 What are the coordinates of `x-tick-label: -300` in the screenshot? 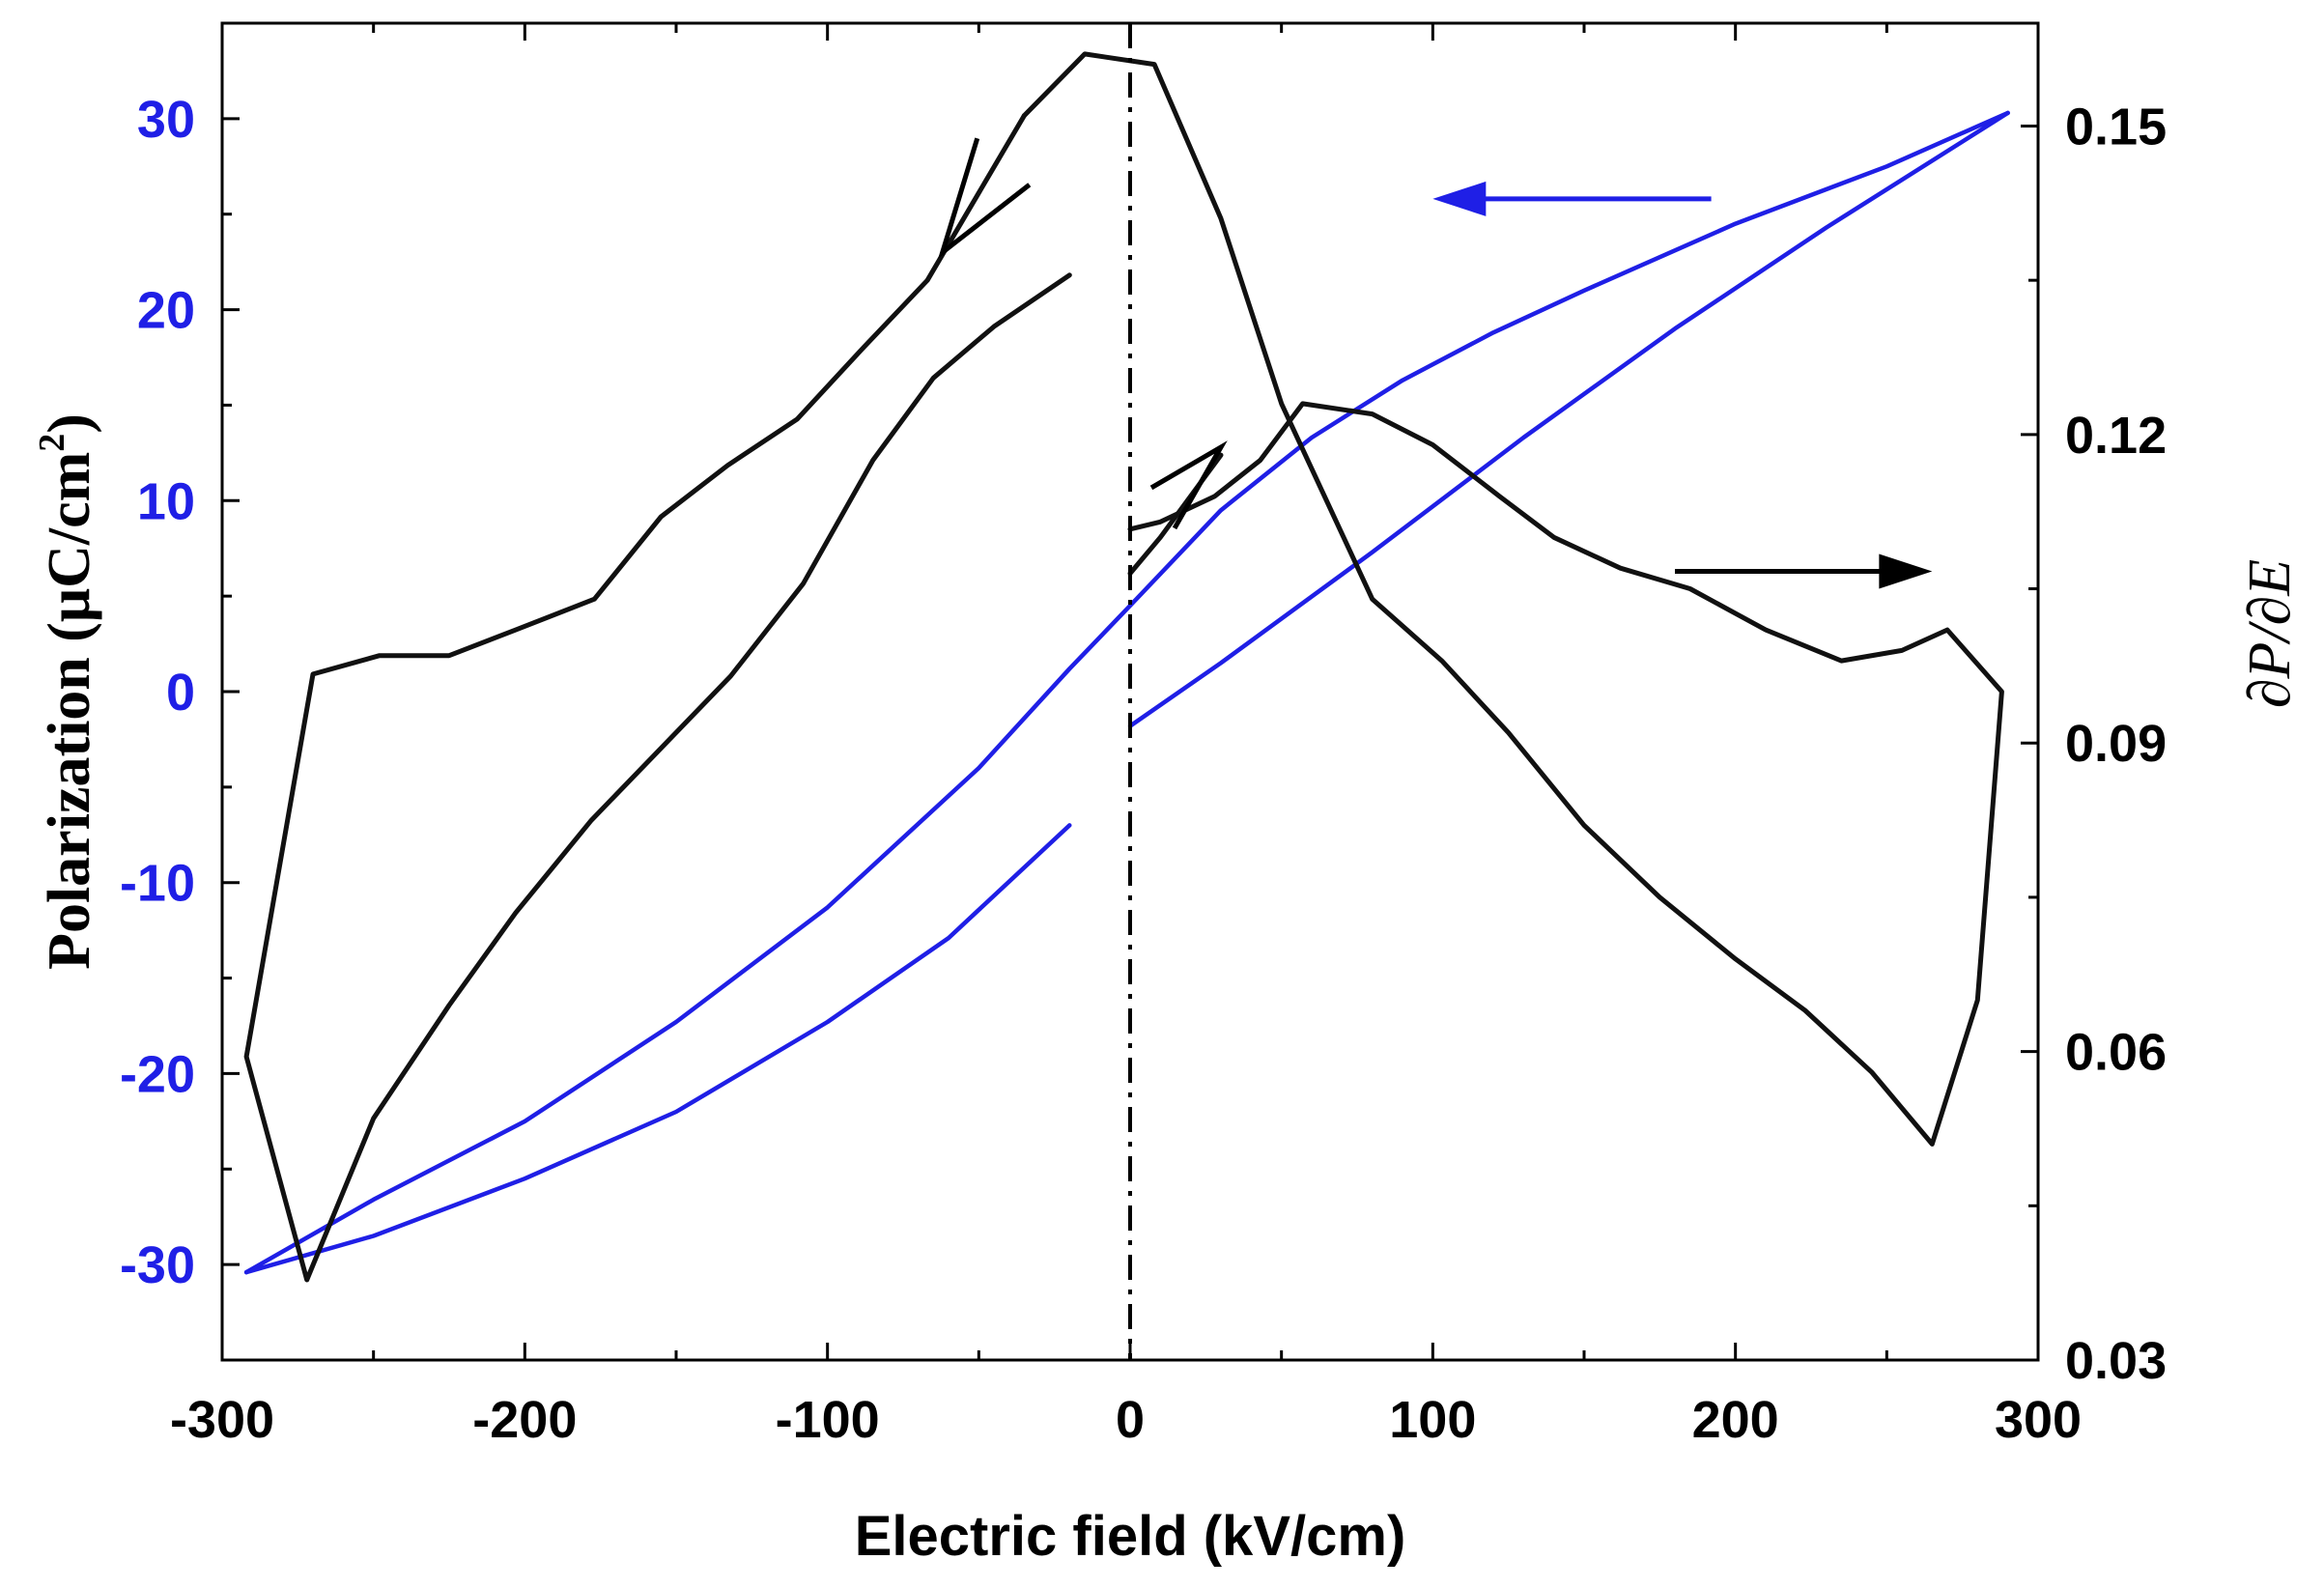 It's located at (222, 1420).